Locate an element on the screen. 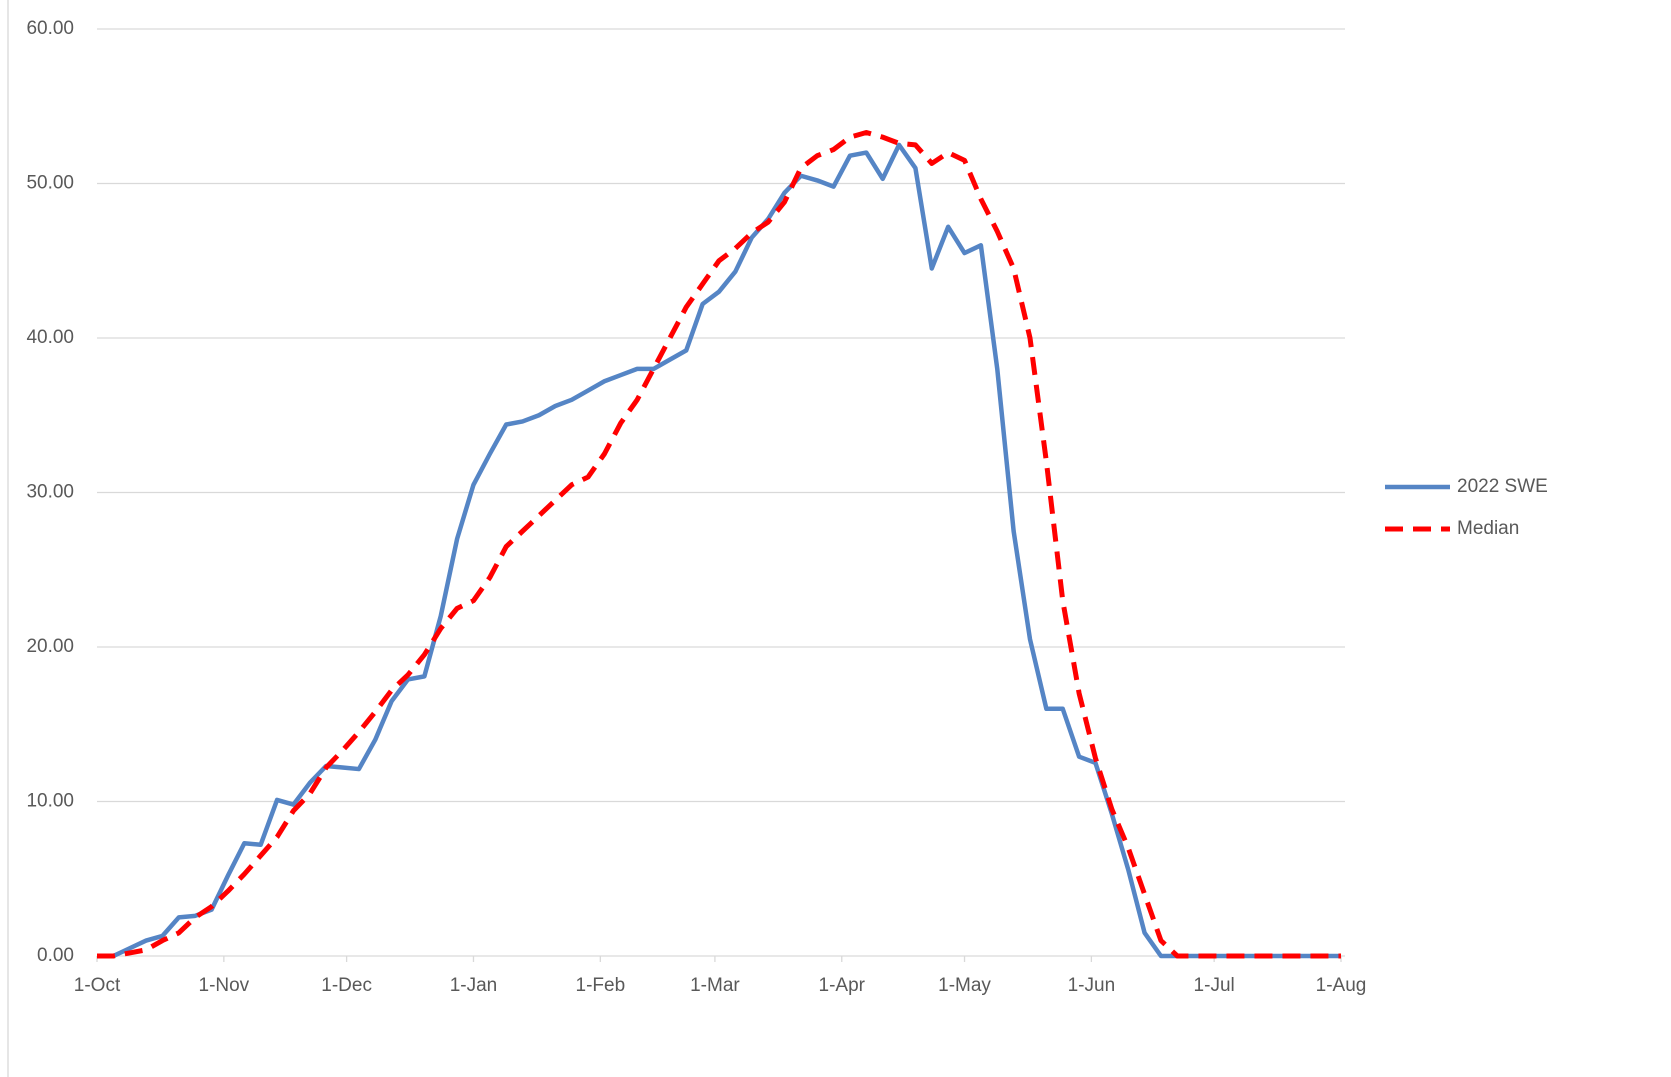 The image size is (1671, 1077). x-tick-label: 1-Oct is located at coordinates (97, 985).